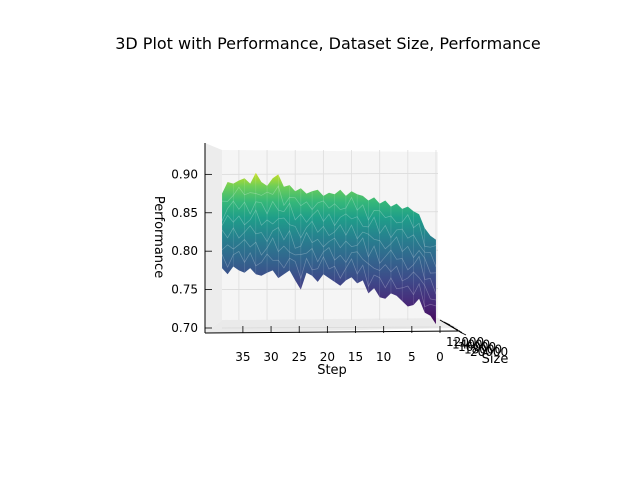  What do you see at coordinates (440, 357) in the screenshot?
I see `x-tick-label: 0` at bounding box center [440, 357].